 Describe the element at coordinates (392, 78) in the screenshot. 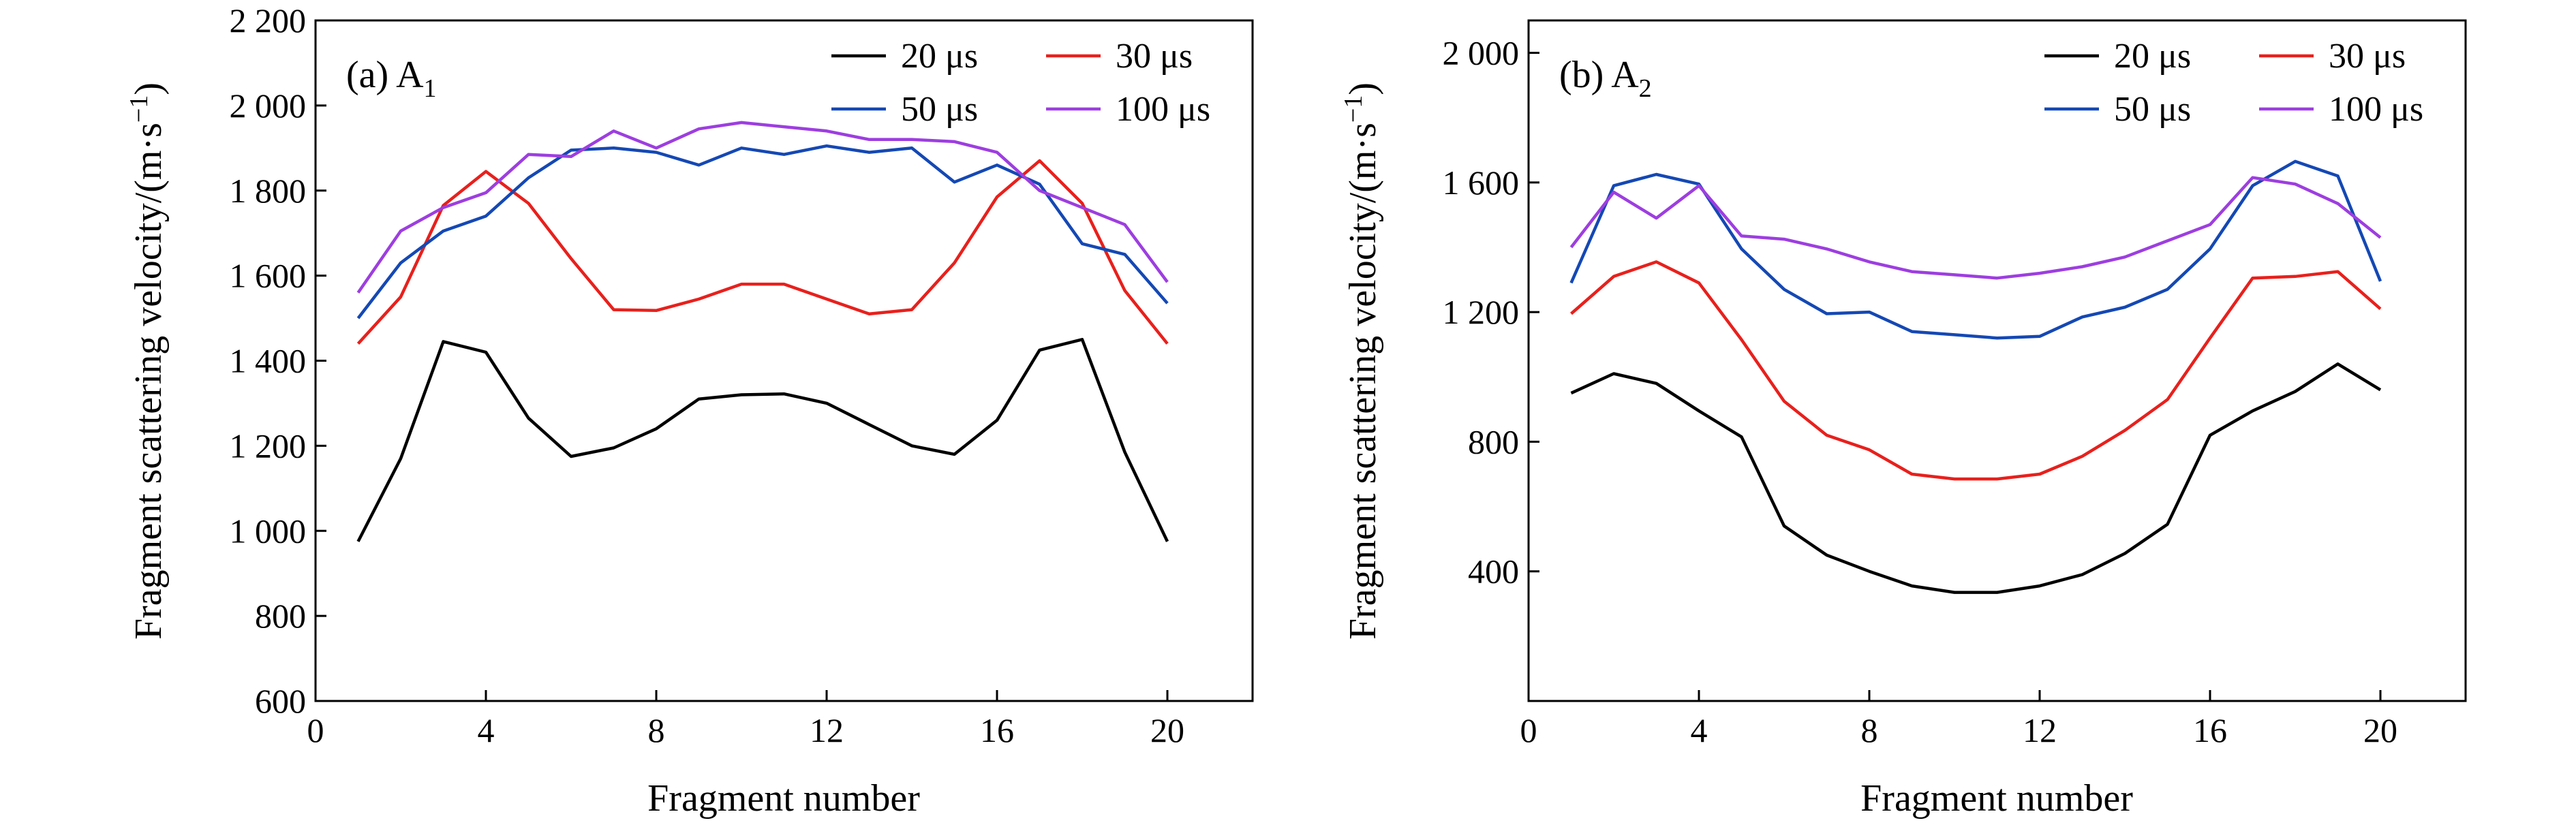

I see `panel-label: (a) A1` at that location.